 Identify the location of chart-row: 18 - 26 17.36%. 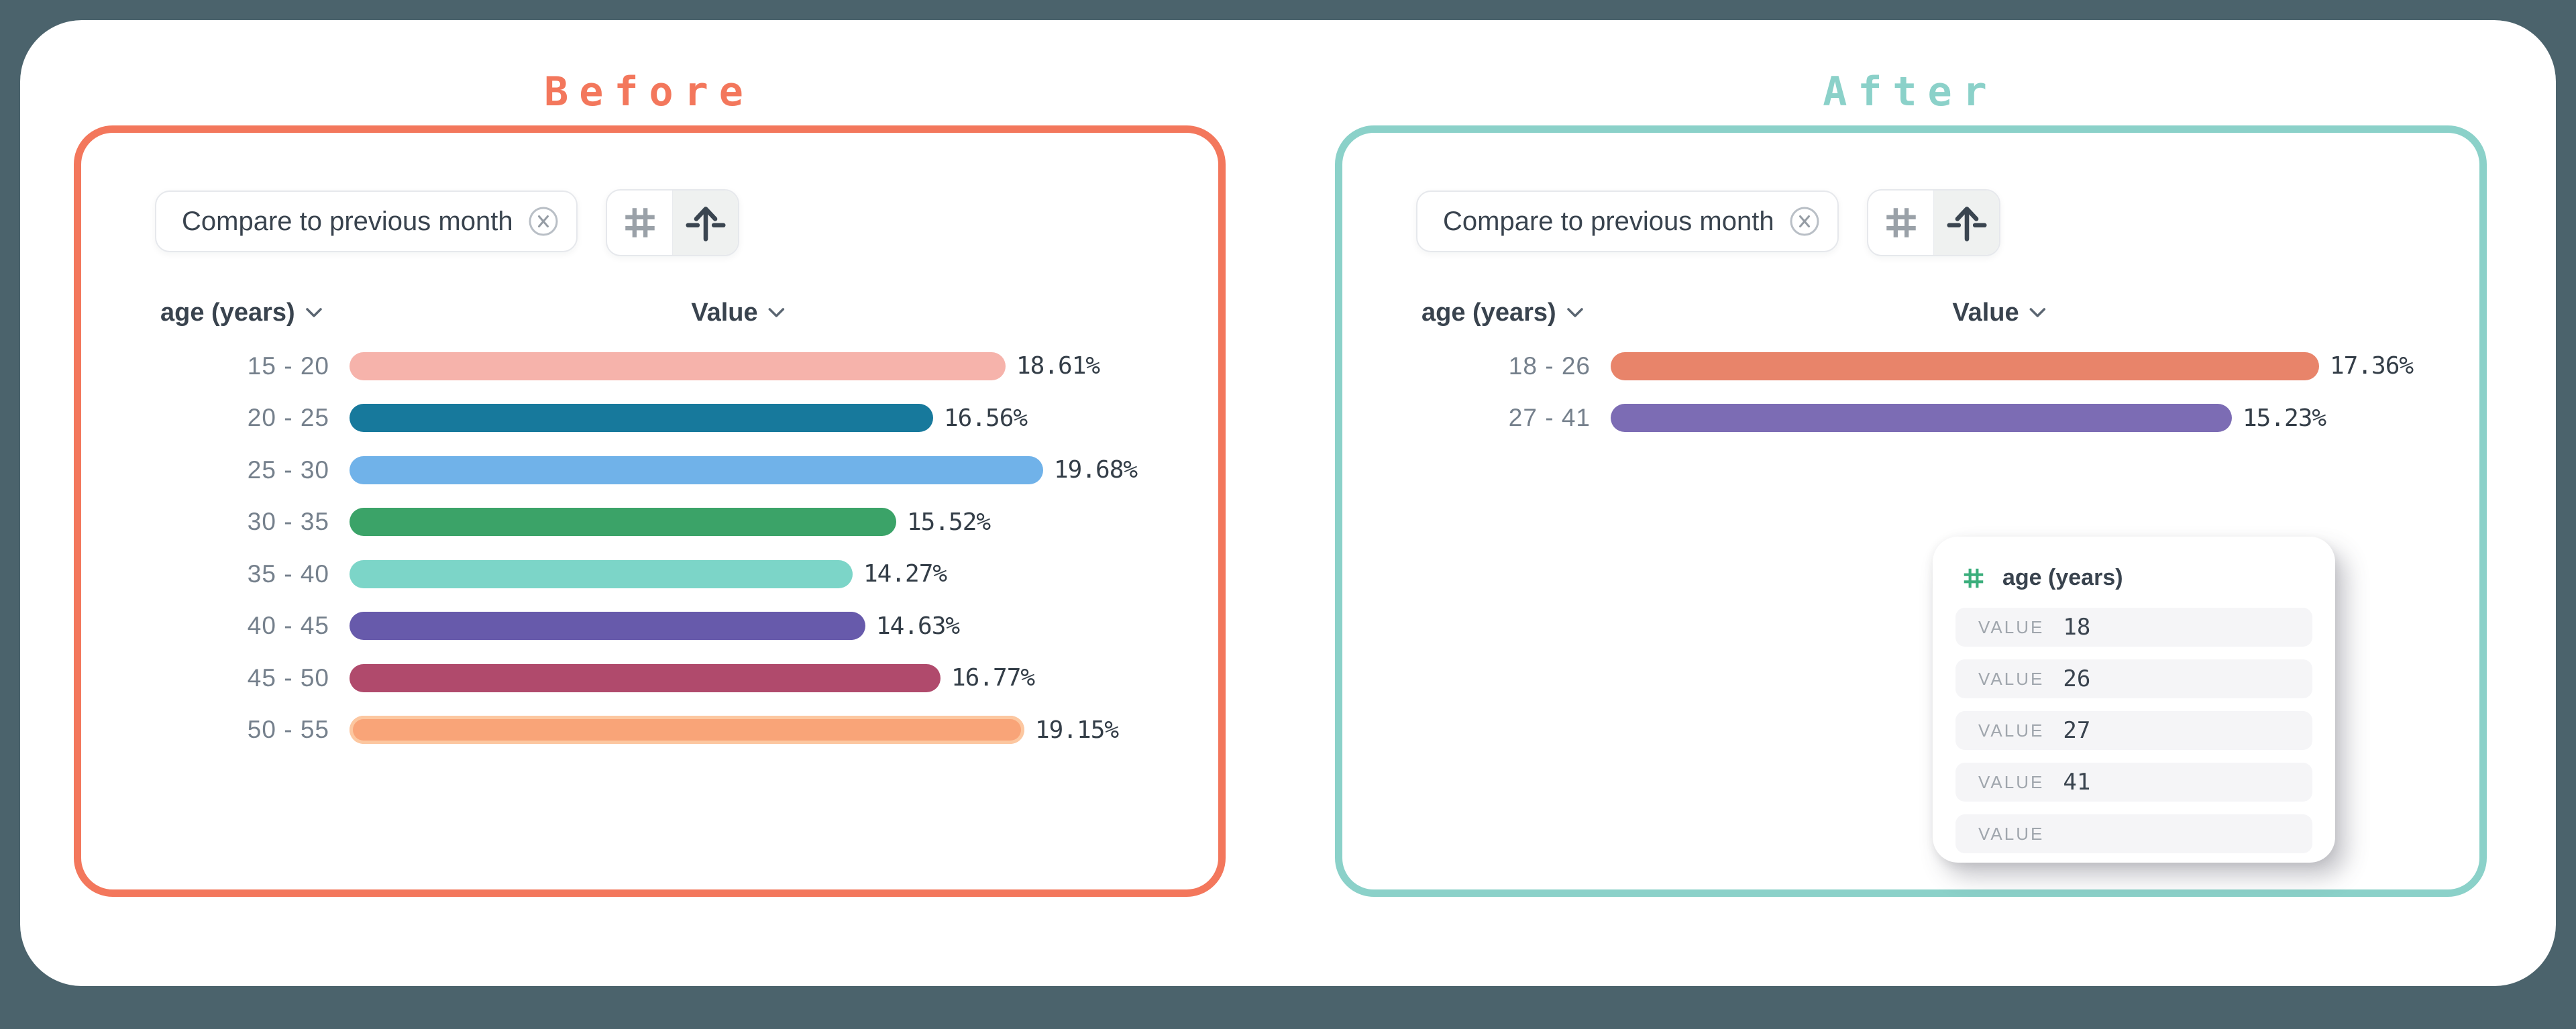
(1904, 366).